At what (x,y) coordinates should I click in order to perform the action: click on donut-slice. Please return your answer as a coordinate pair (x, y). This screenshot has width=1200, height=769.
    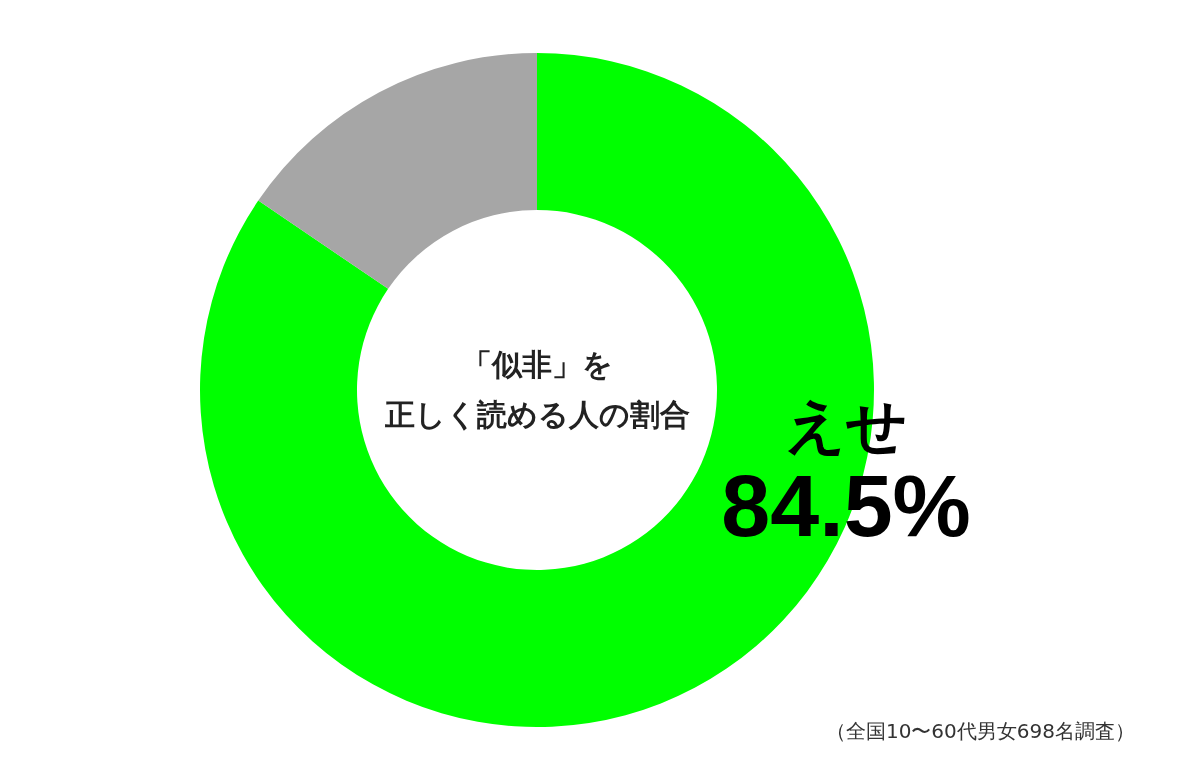
    Looking at the image, I should click on (397, 171).